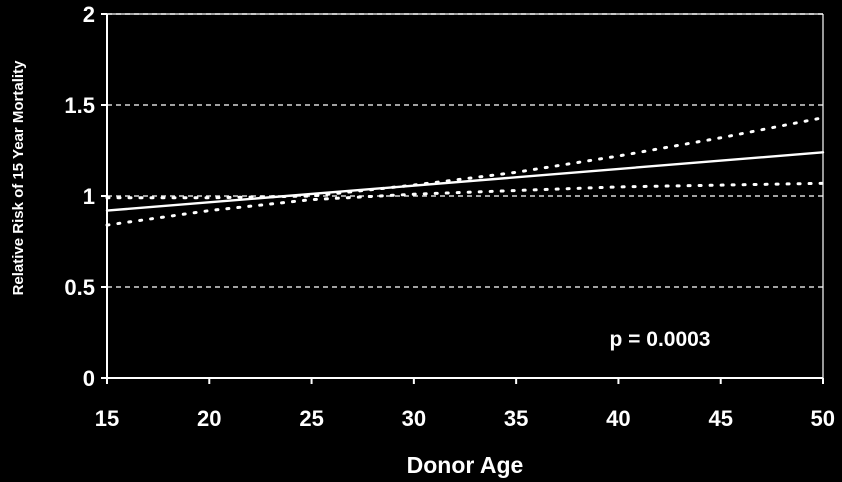 The width and height of the screenshot is (842, 482). What do you see at coordinates (311, 418) in the screenshot?
I see `x-tick-label-2: 25` at bounding box center [311, 418].